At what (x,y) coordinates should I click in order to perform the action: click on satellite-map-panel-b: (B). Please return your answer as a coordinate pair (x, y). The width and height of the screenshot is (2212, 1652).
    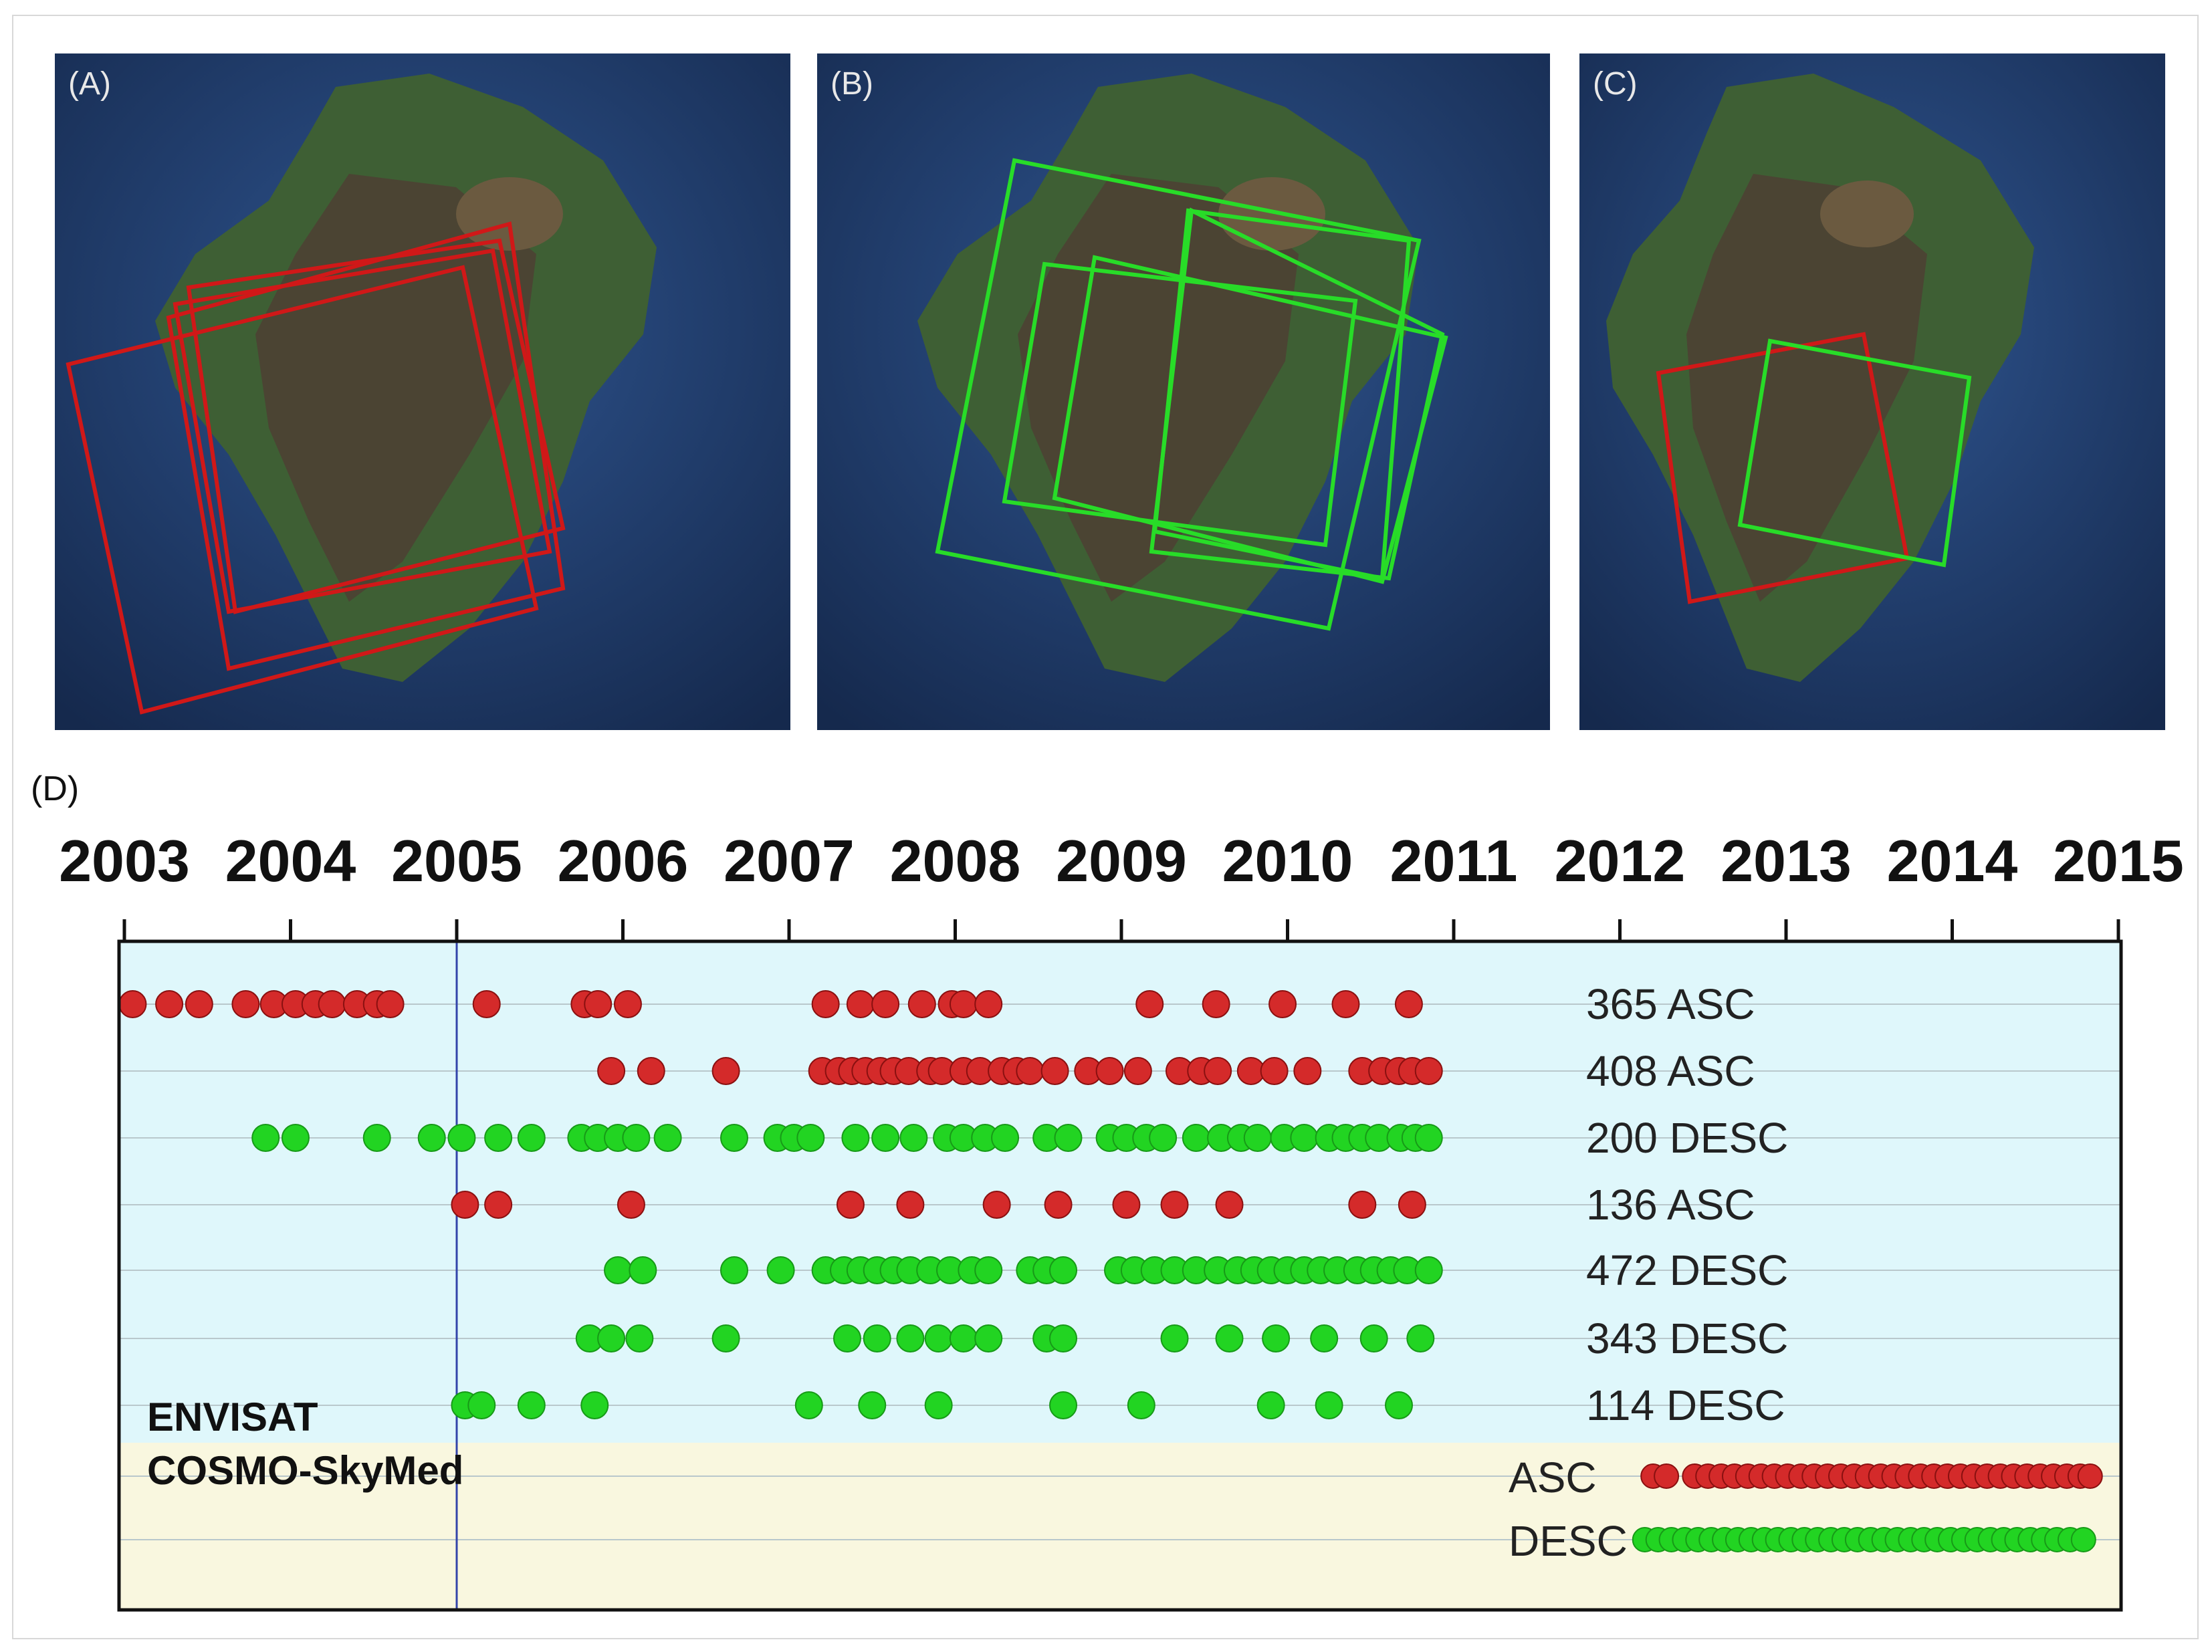
    Looking at the image, I should click on (1183, 391).